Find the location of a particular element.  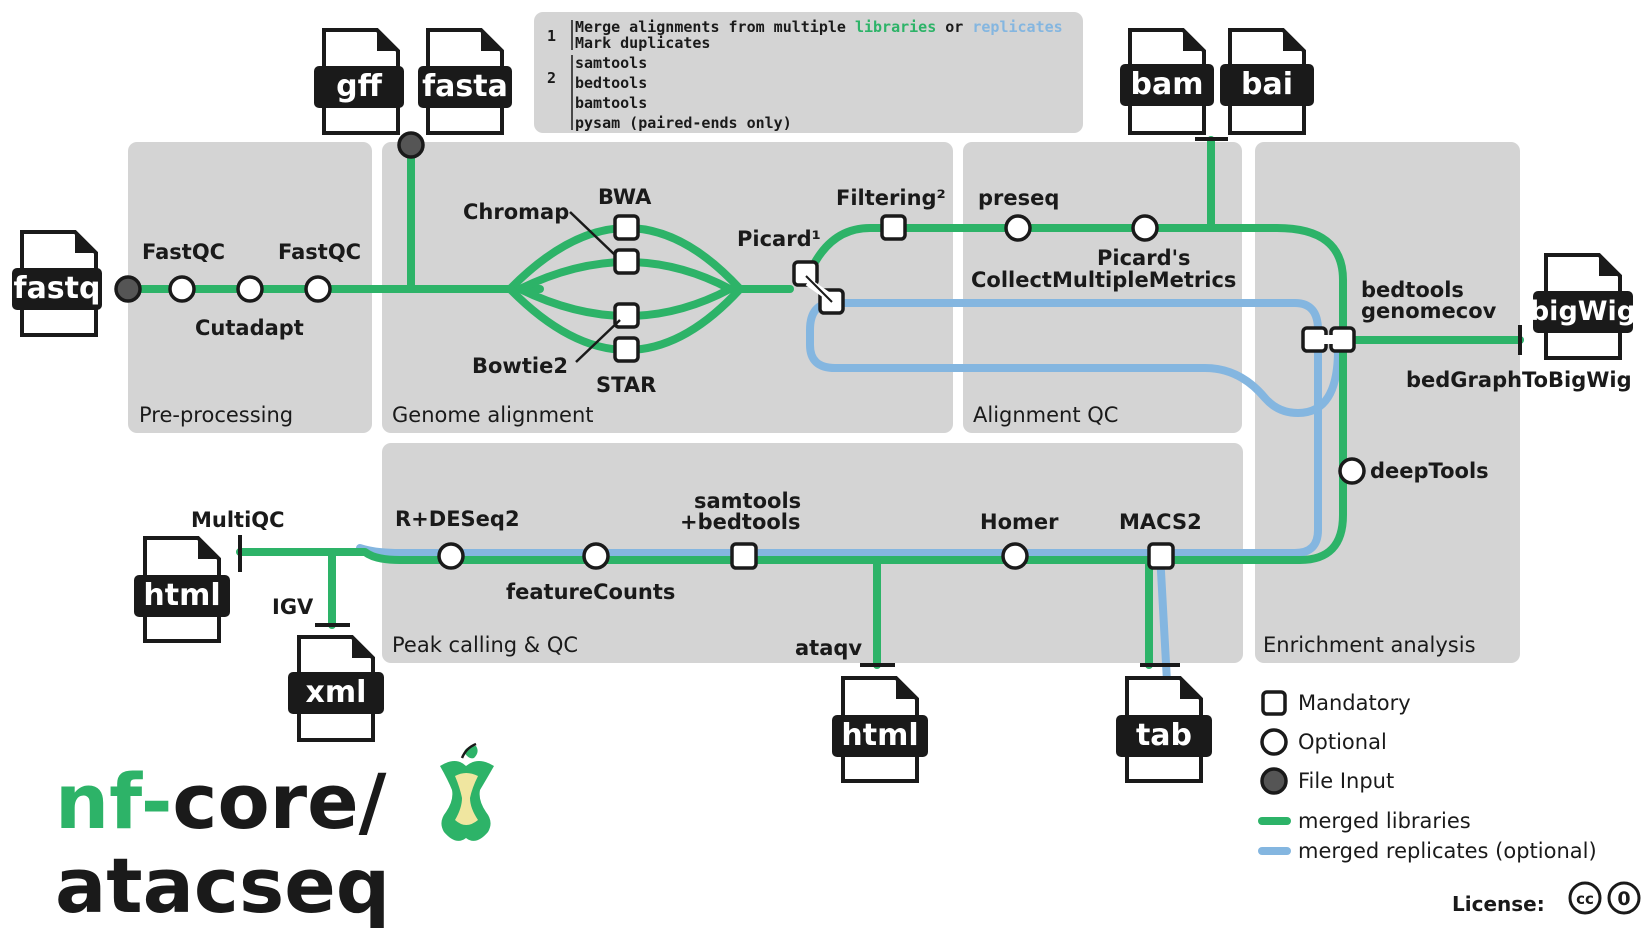

panel-notes is located at coordinates (808, 72).